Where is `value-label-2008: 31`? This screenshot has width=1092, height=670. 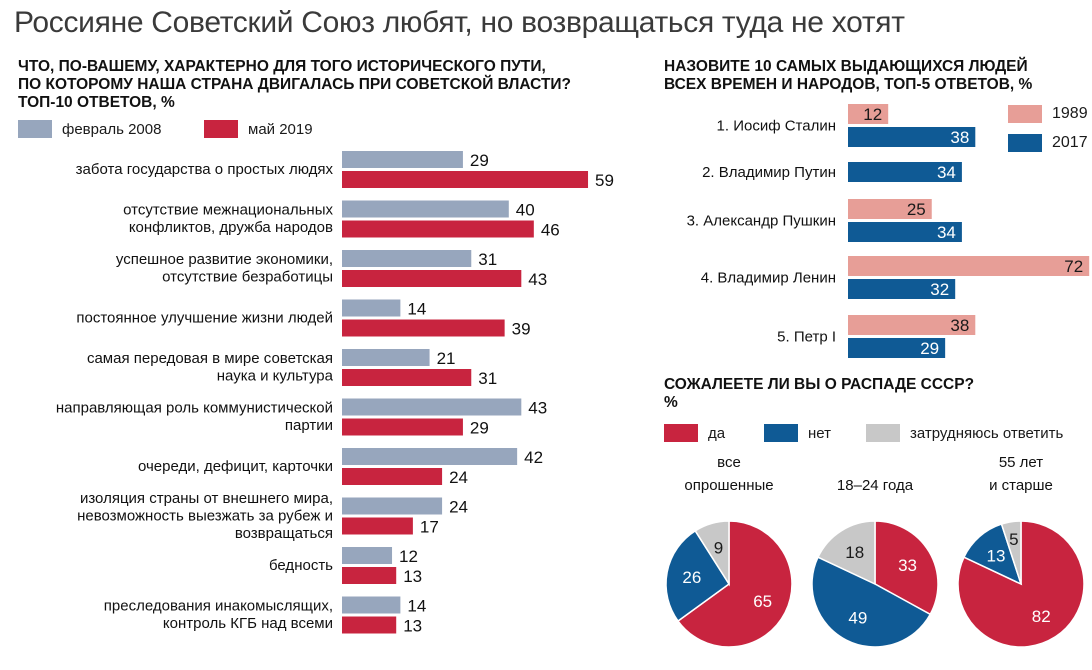
value-label-2008: 31 is located at coordinates (487, 259).